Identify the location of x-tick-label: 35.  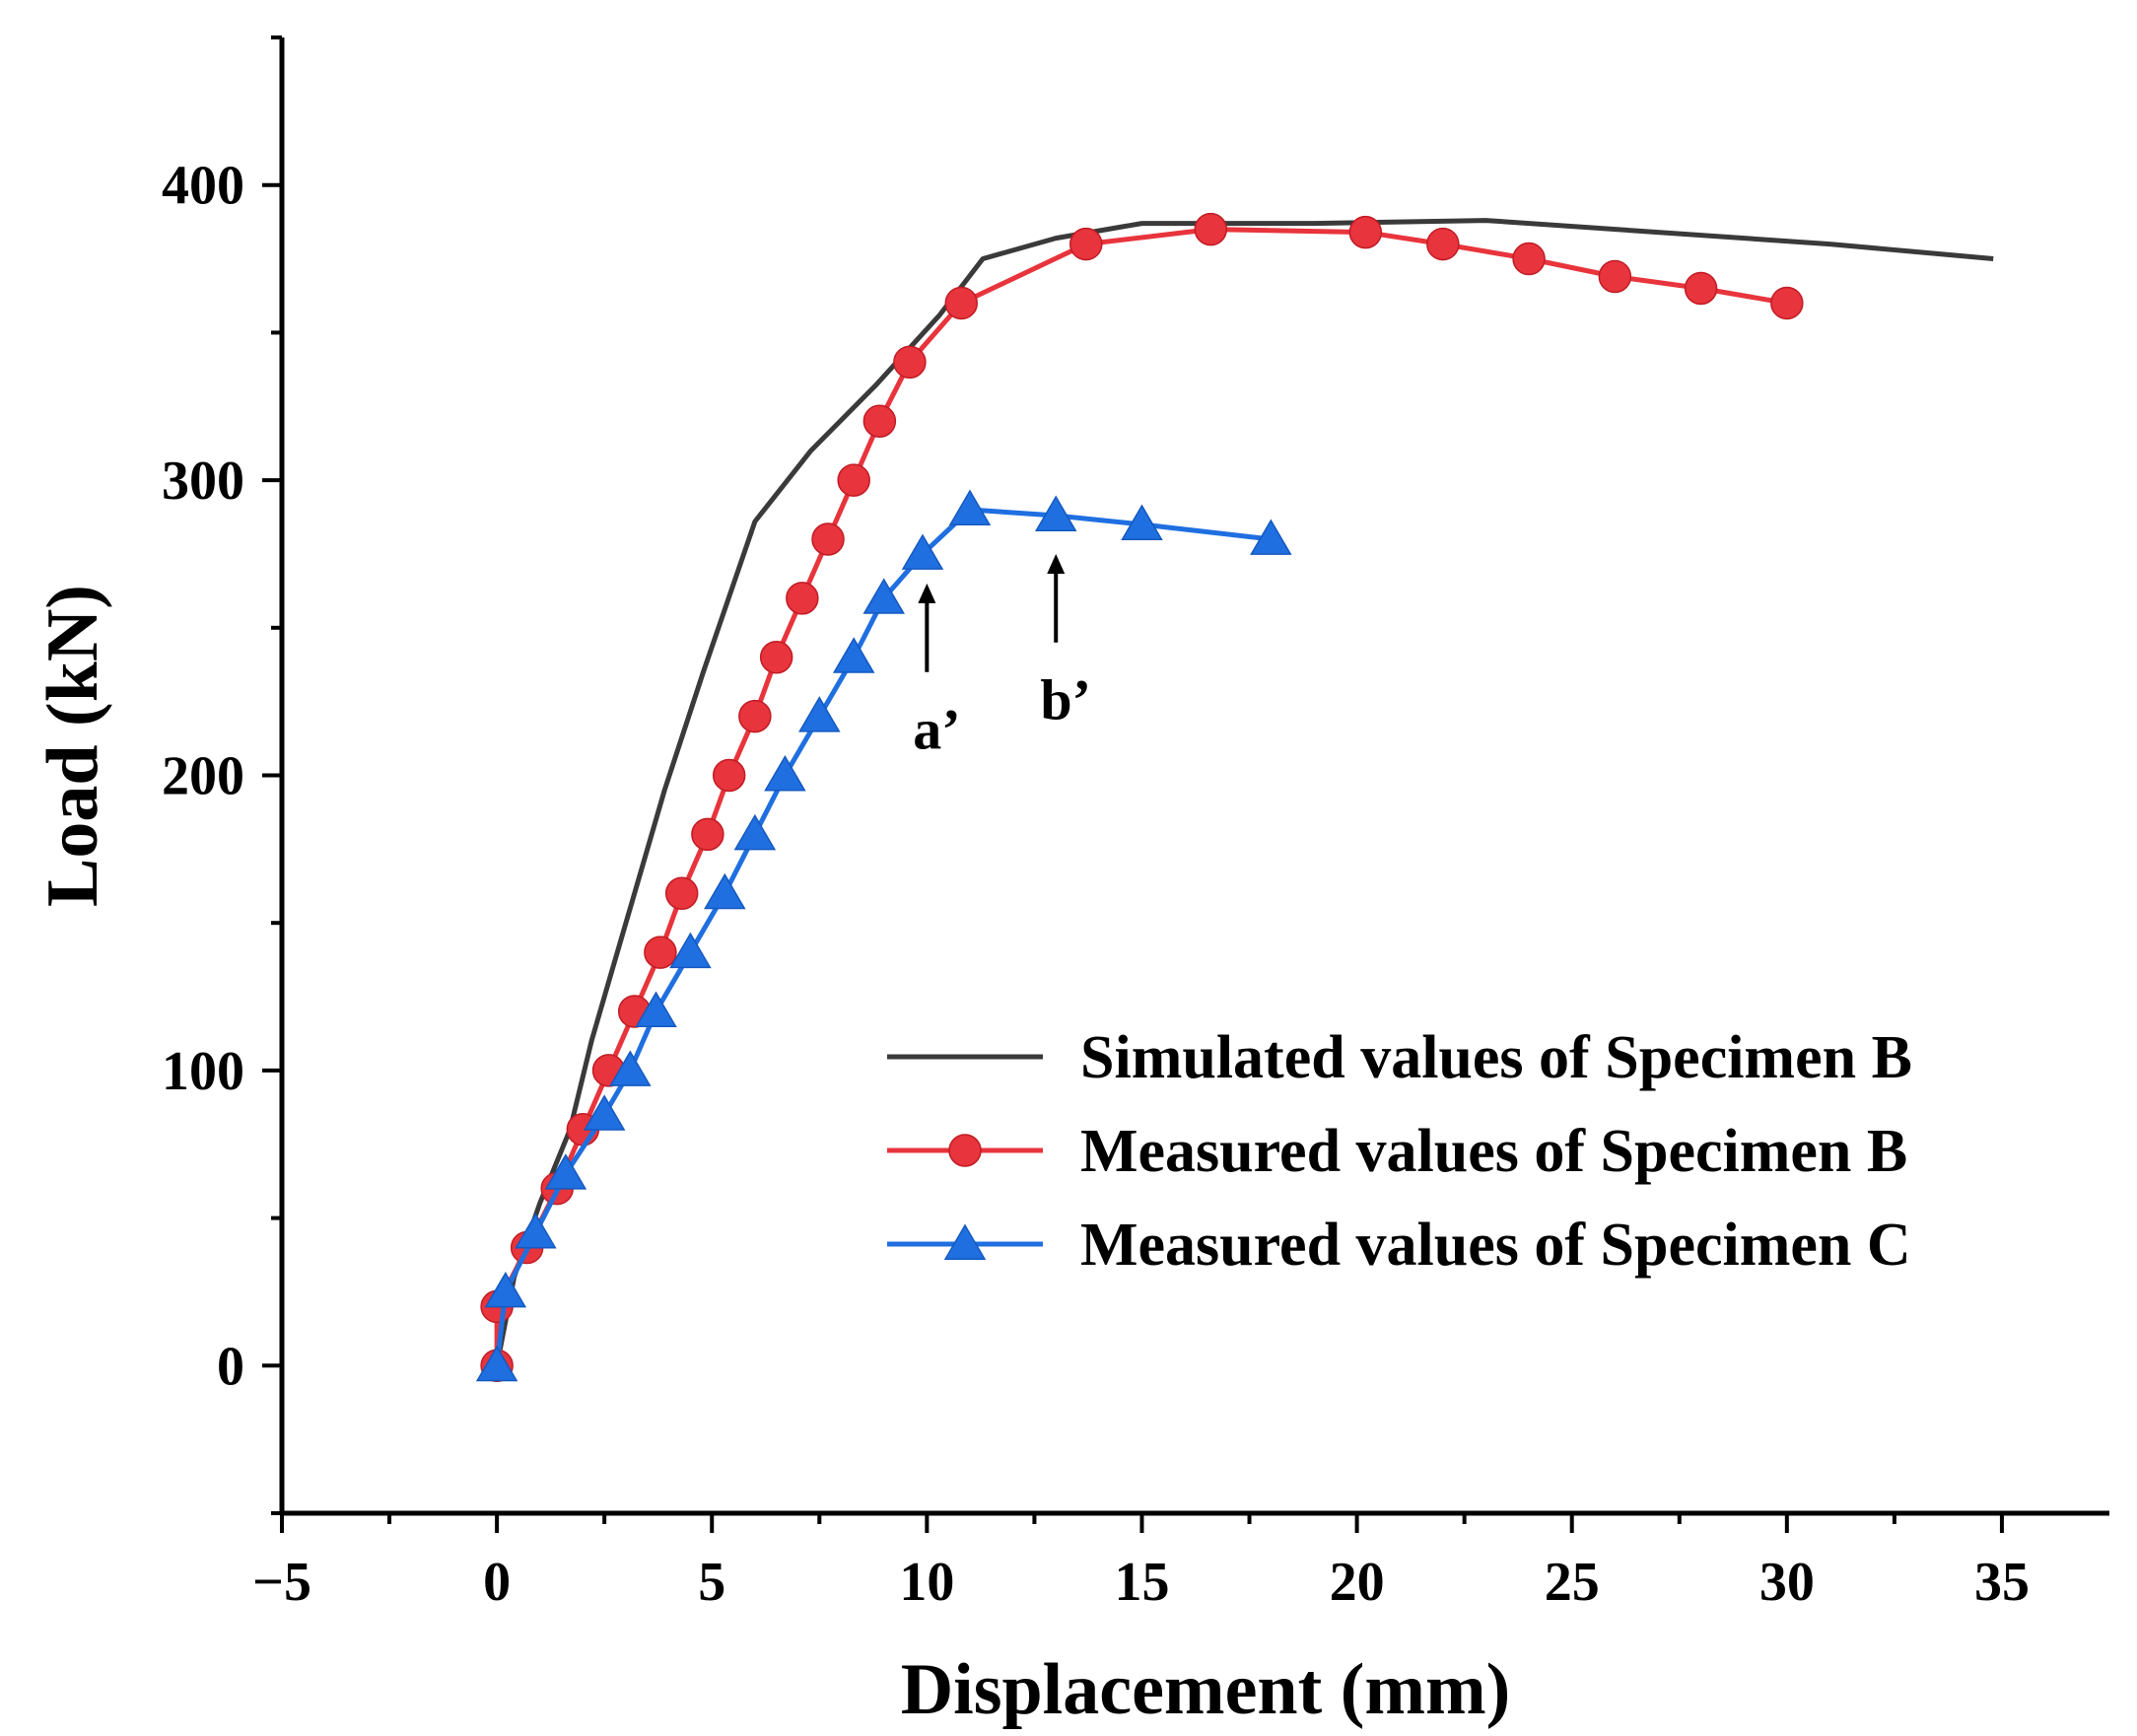
(2002, 1582).